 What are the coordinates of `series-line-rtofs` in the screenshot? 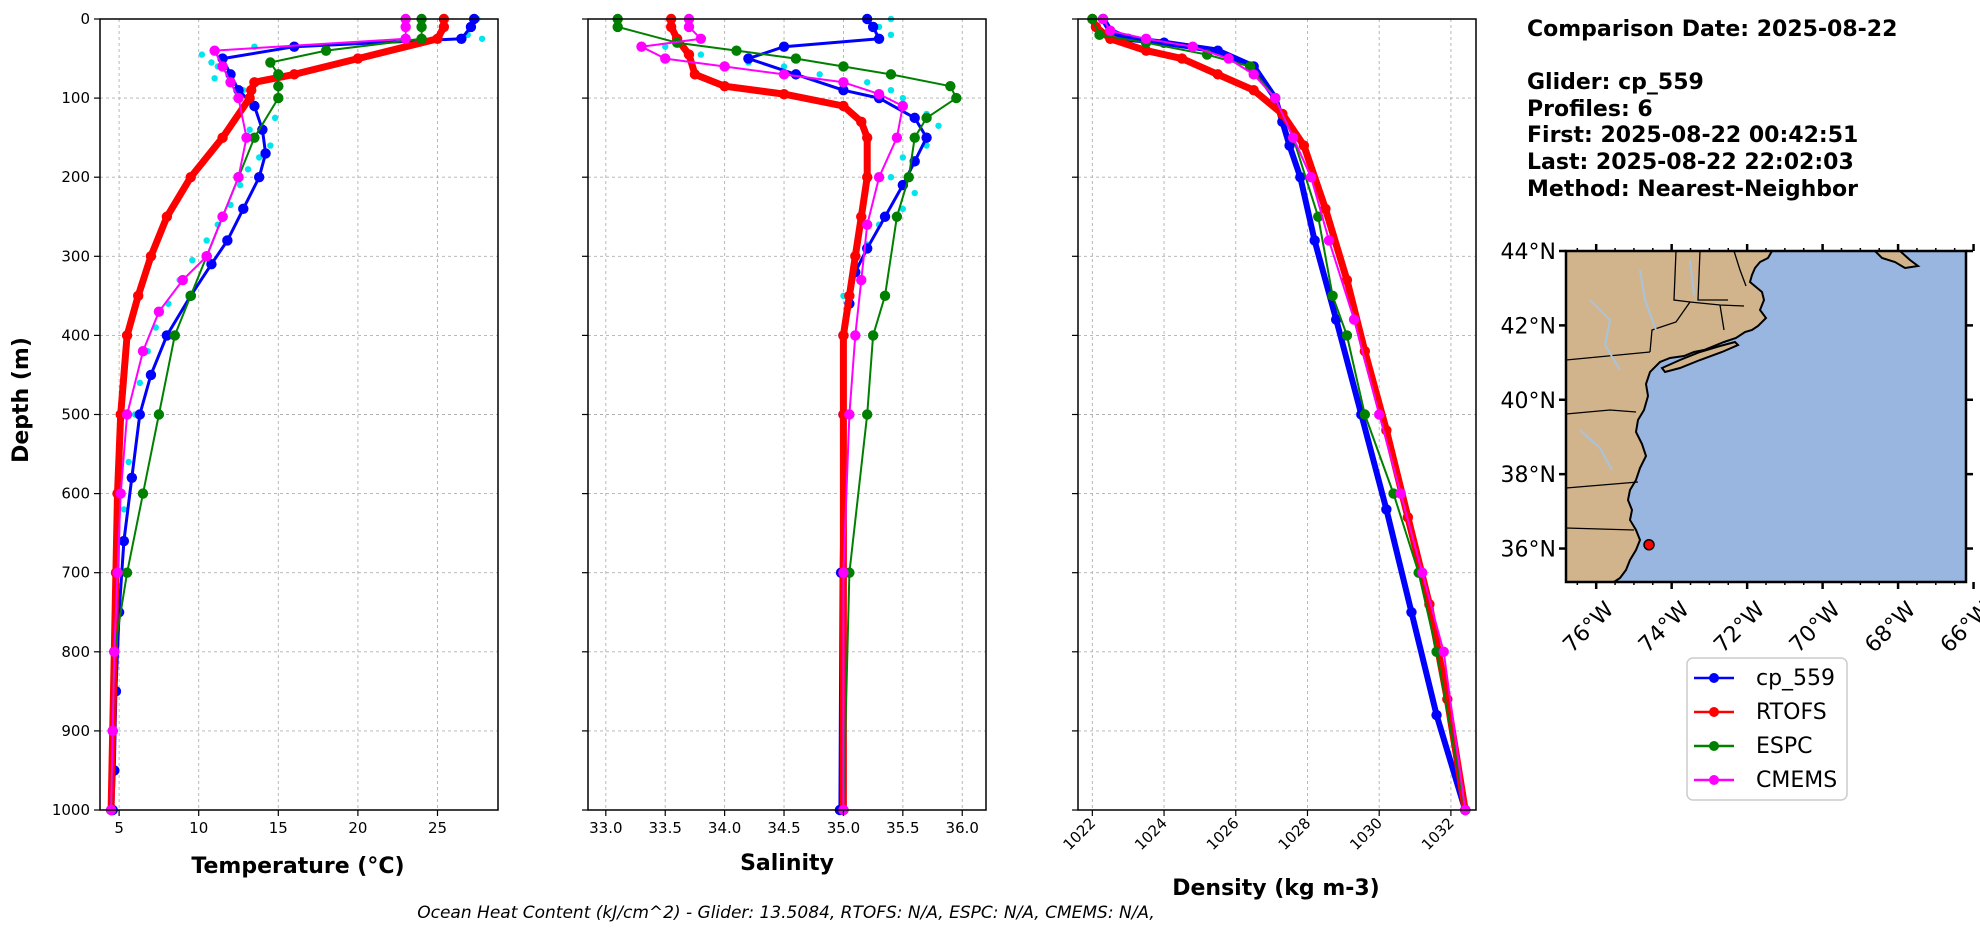 It's located at (277, 414).